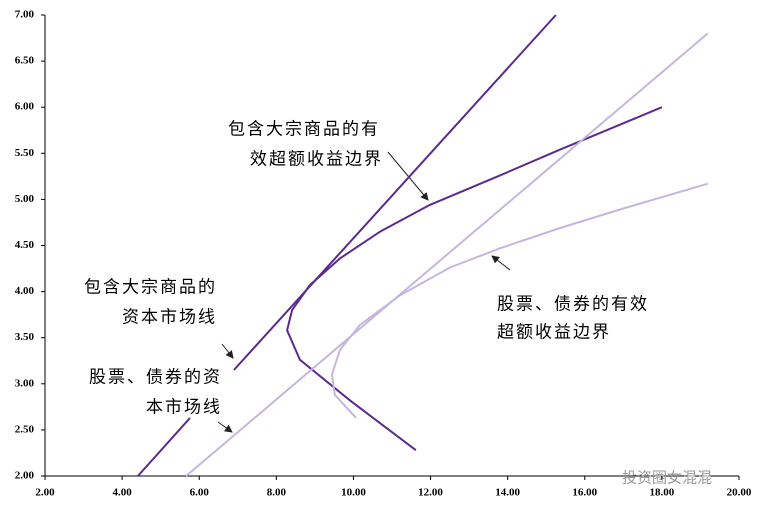 The image size is (760, 512). Describe the element at coordinates (353, 493) in the screenshot. I see `x-tick-label: 10.00` at that location.